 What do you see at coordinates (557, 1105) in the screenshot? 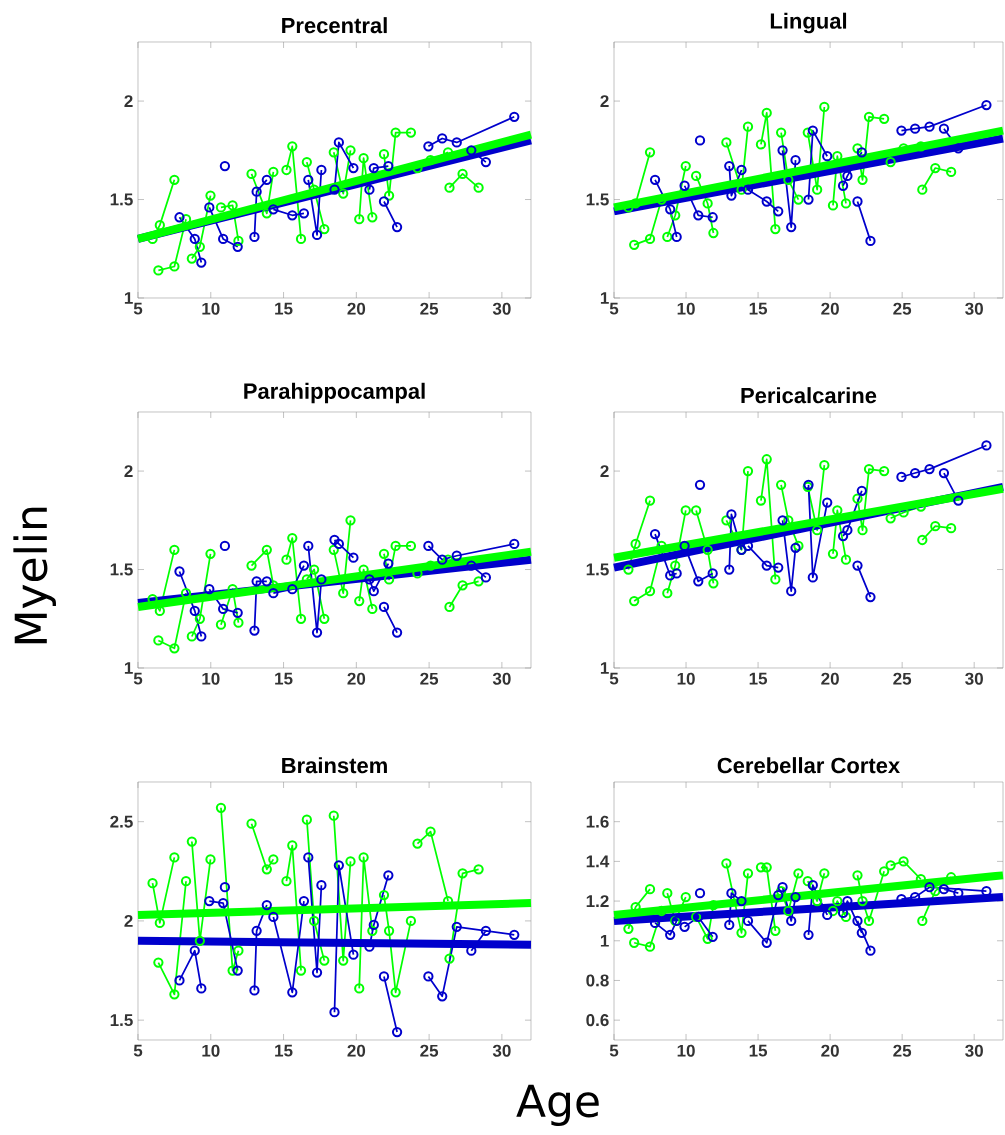
I see `x-axis-title: Age` at bounding box center [557, 1105].